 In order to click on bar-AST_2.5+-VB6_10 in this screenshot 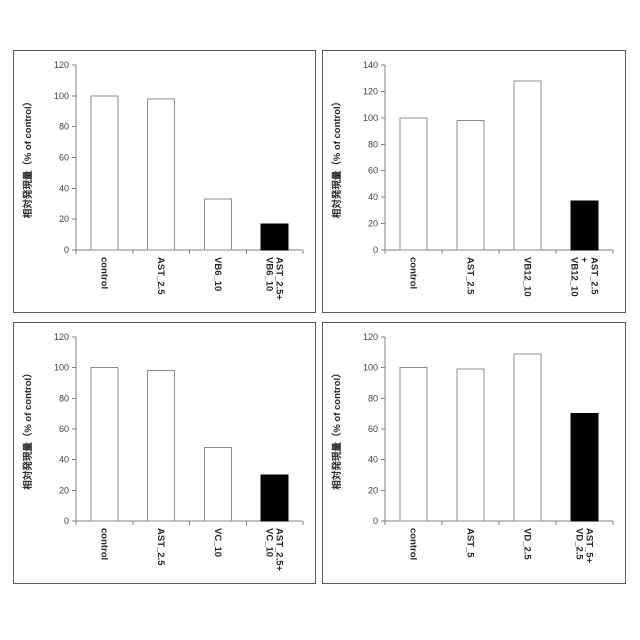, I will do `click(274, 237)`.